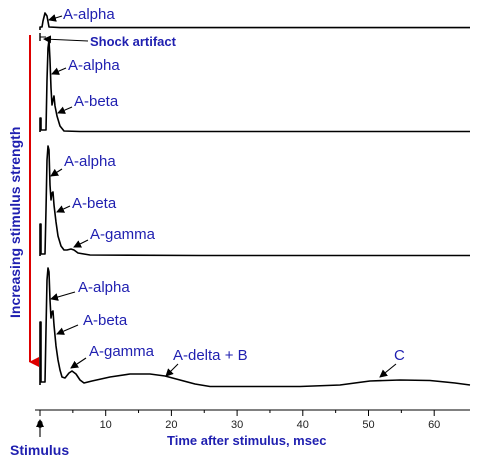 The width and height of the screenshot is (495, 466). I want to click on trace-4-delta-b-arrow, so click(172, 370).